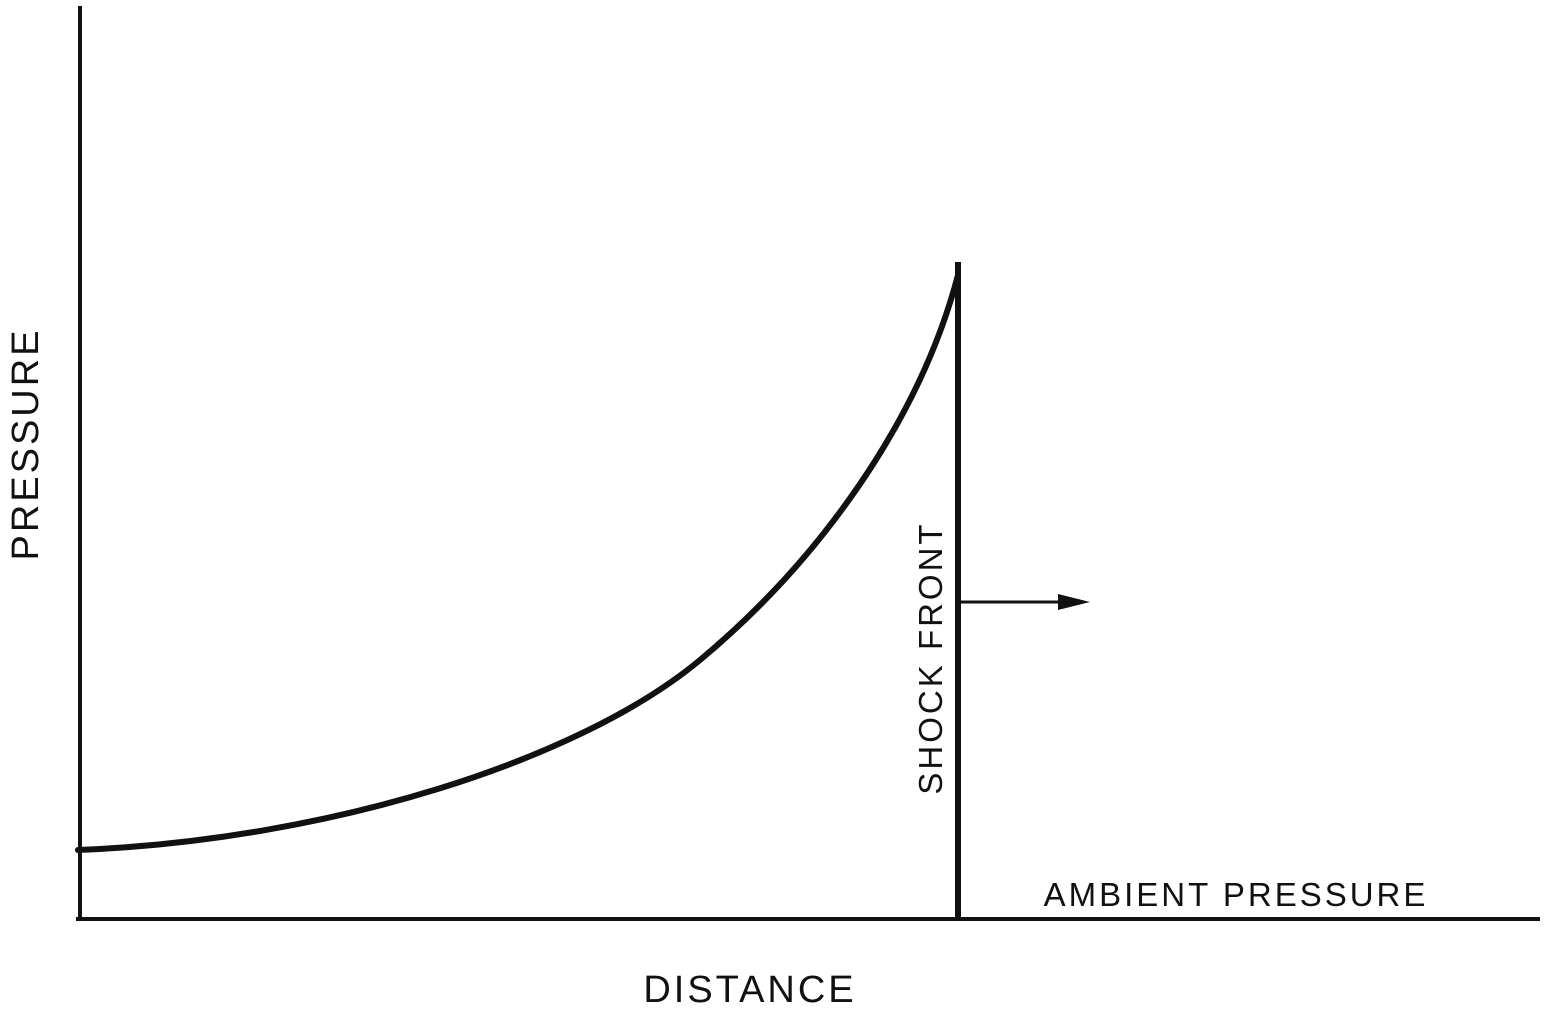 The width and height of the screenshot is (1545, 1009). I want to click on propagation-arrow-head, so click(1074, 602).